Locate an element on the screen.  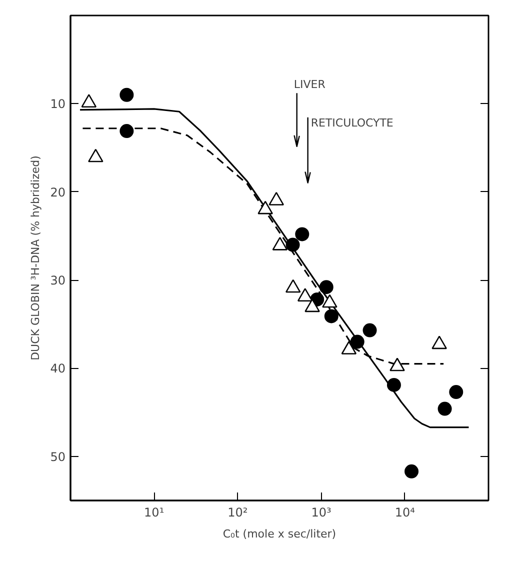
ref-line-label: LIVER is located at coordinates (310, 85).